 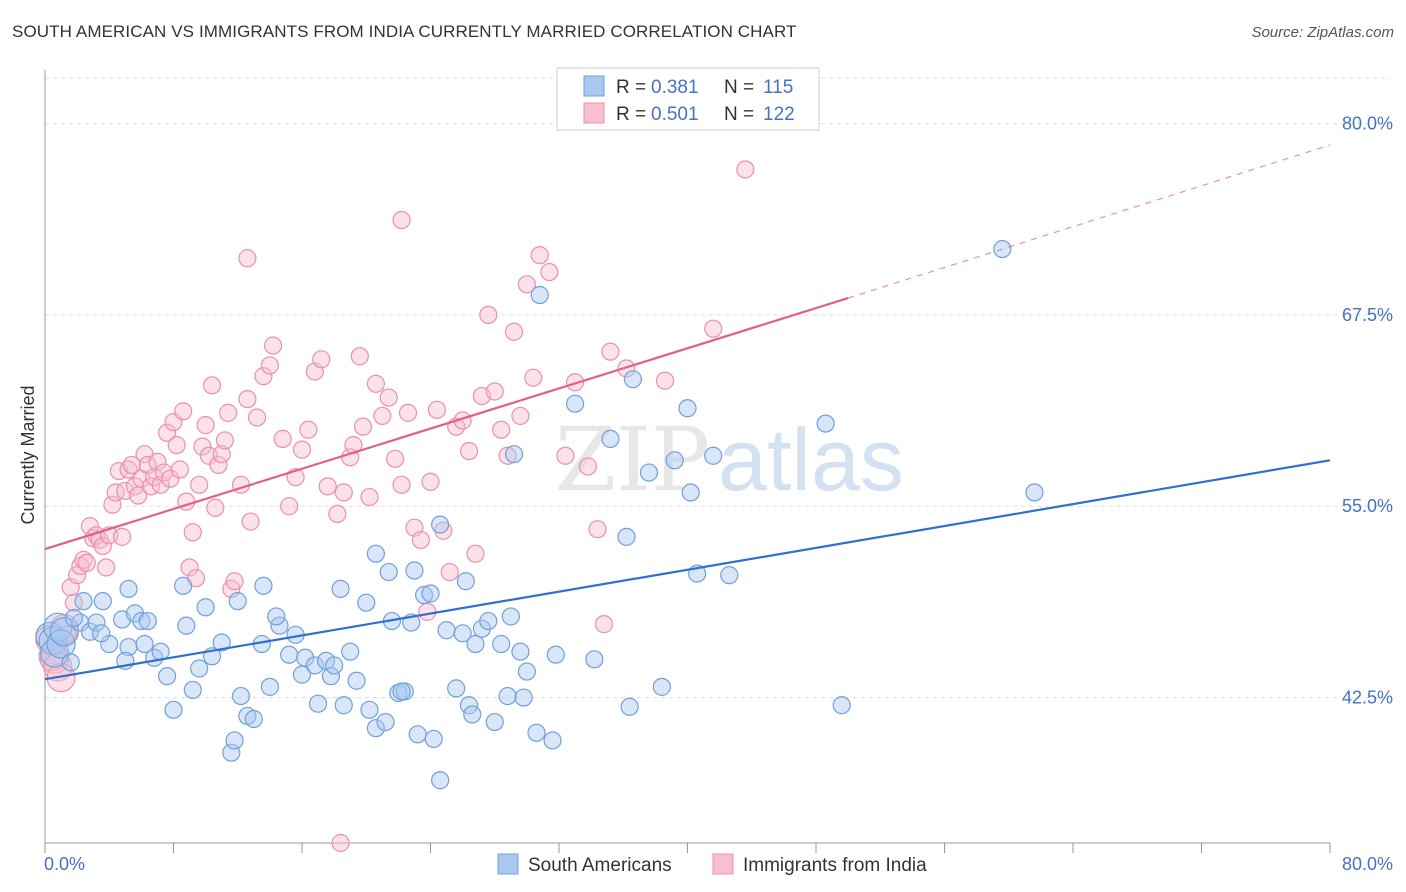 I want to click on legend-r-value-1: 0.381, so click(x=675, y=87).